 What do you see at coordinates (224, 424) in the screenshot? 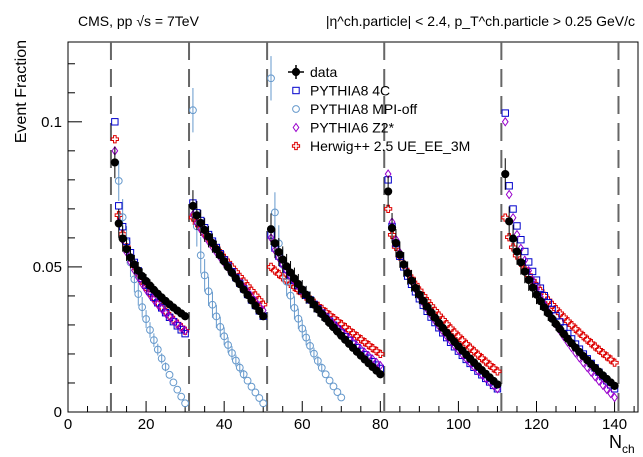
I see `x-tick-label: 40` at bounding box center [224, 424].